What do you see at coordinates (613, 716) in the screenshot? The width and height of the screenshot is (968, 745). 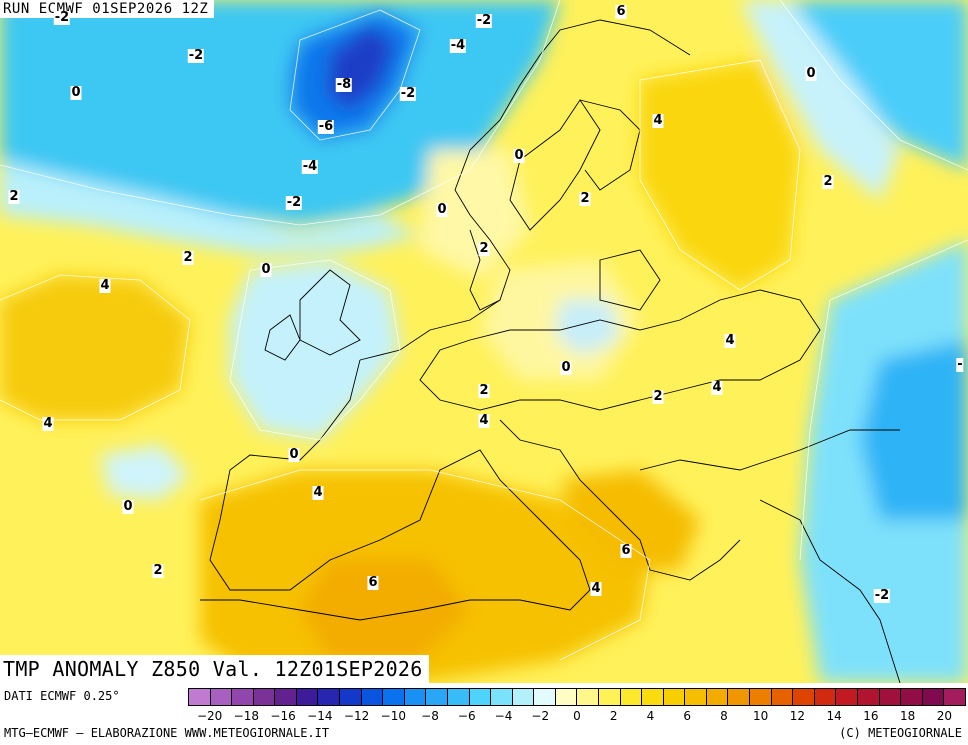 I see `color-scale-tick-label: 2` at bounding box center [613, 716].